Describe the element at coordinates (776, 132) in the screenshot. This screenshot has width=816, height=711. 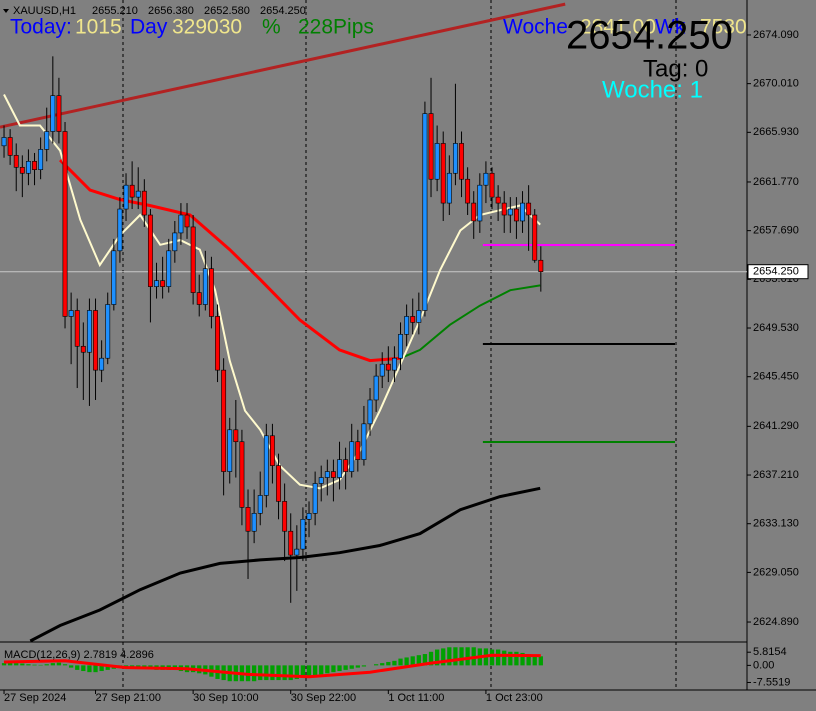
I see `y-tick-label: 2665.930` at that location.